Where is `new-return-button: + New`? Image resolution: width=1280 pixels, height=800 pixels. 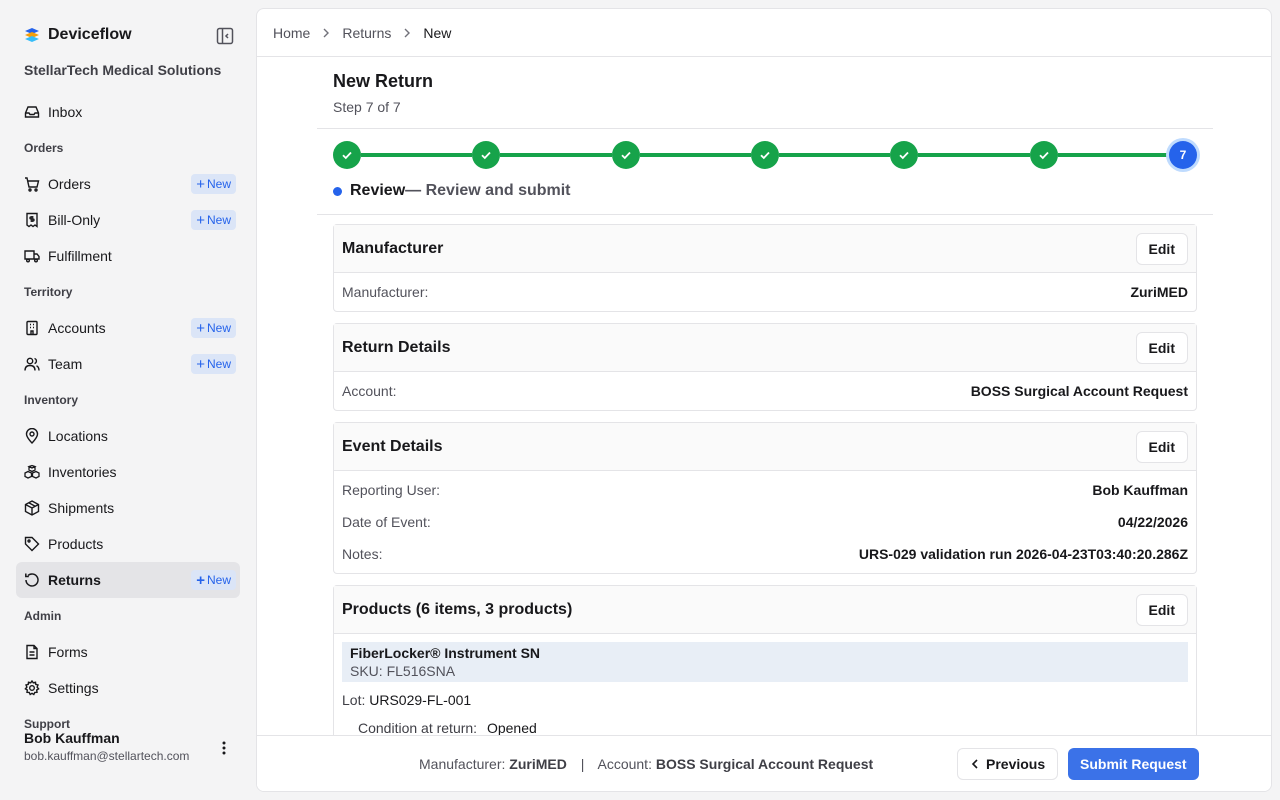
new-return-button: + New is located at coordinates (213, 580).